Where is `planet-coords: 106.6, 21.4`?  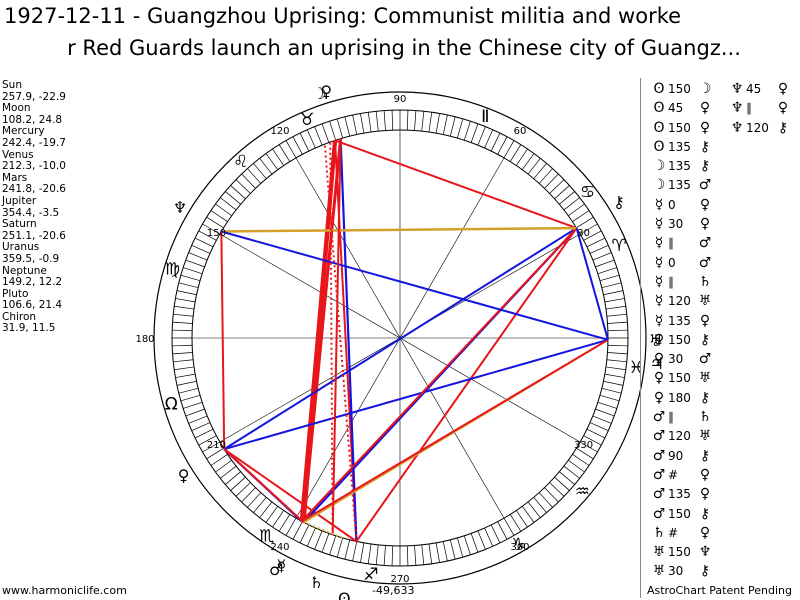 planet-coords: 106.6, 21.4 is located at coordinates (32, 305).